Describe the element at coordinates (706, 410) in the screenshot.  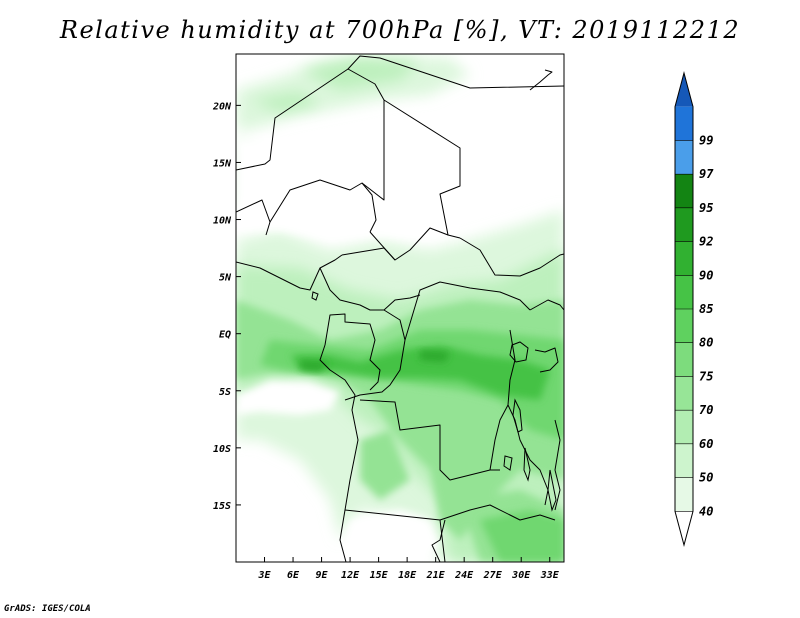
I see `colorbar-label: 70` at that location.